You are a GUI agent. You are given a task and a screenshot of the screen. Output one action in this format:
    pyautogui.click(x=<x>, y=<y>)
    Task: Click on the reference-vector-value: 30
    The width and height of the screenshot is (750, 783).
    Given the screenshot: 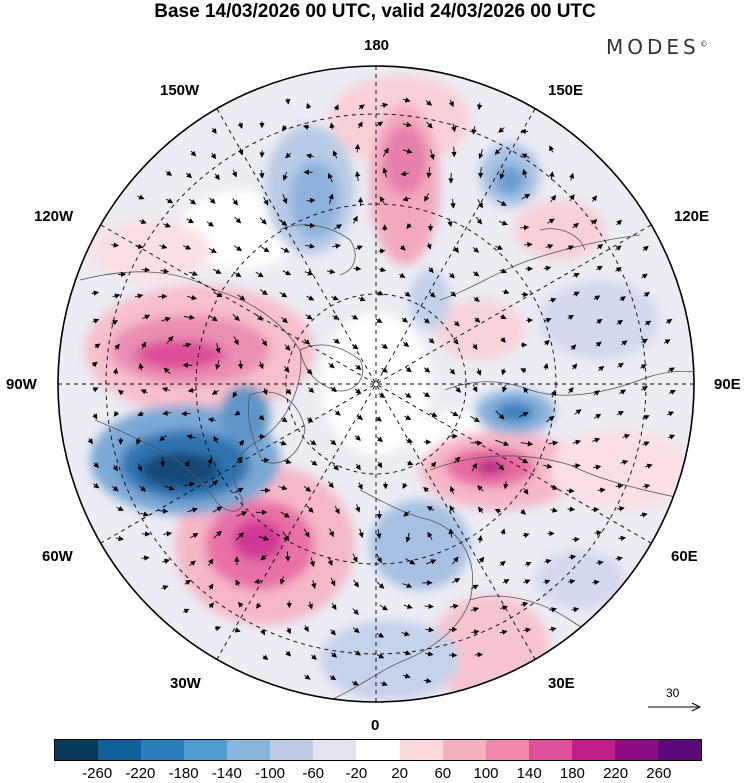 What is the action you would take?
    pyautogui.click(x=673, y=693)
    